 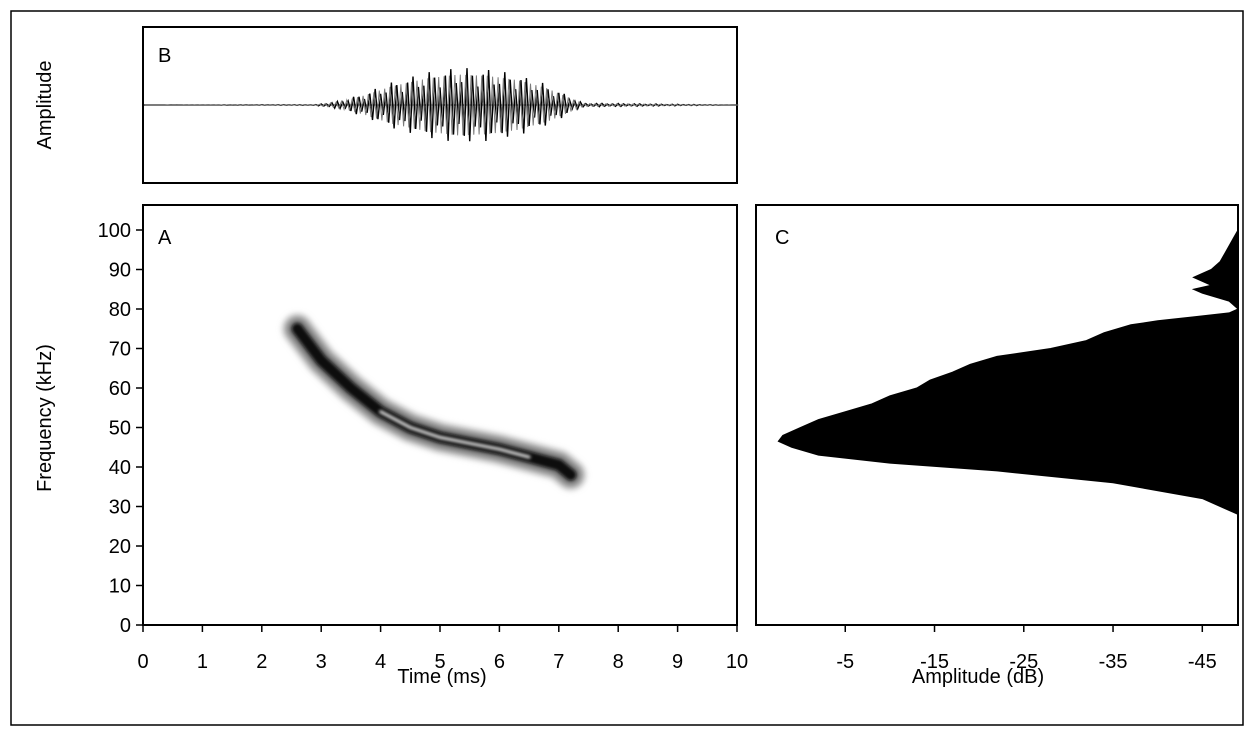 What do you see at coordinates (737, 662) in the screenshot?
I see `x-tick-label: 10` at bounding box center [737, 662].